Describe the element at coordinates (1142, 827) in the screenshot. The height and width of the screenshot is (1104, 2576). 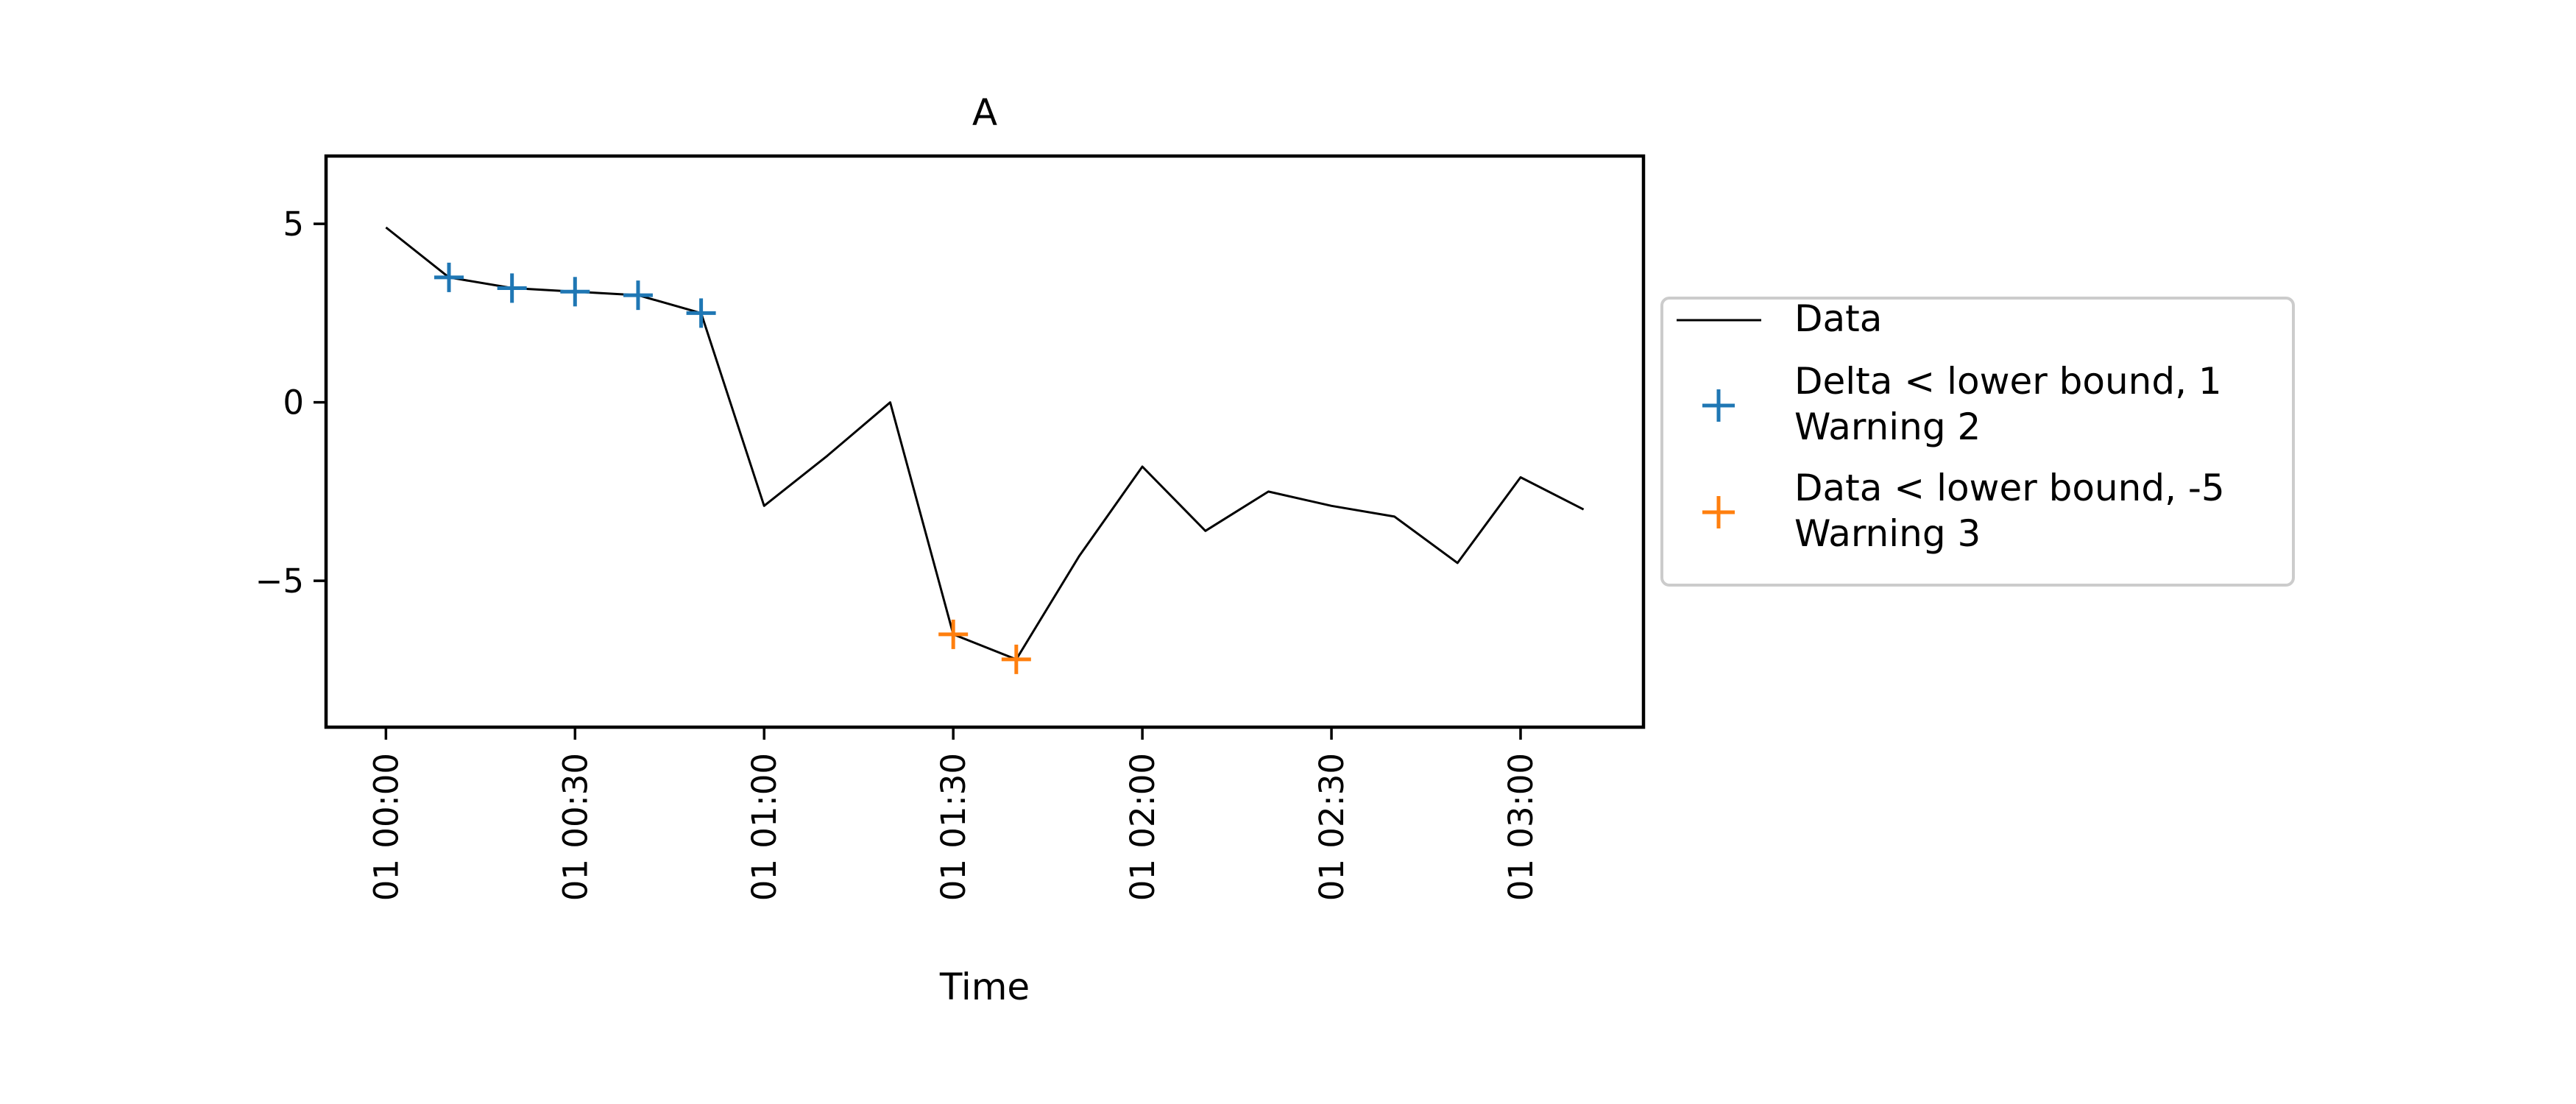
I see `x-tick-label: 01 02:00` at that location.